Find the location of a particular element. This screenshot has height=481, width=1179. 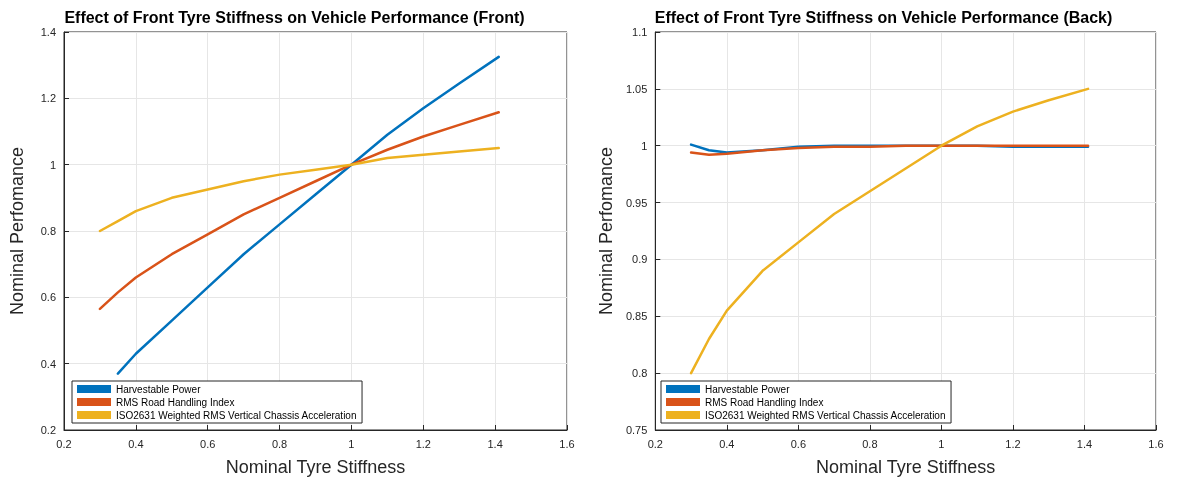

y-tick-label: 0.75 is located at coordinates (636, 430).